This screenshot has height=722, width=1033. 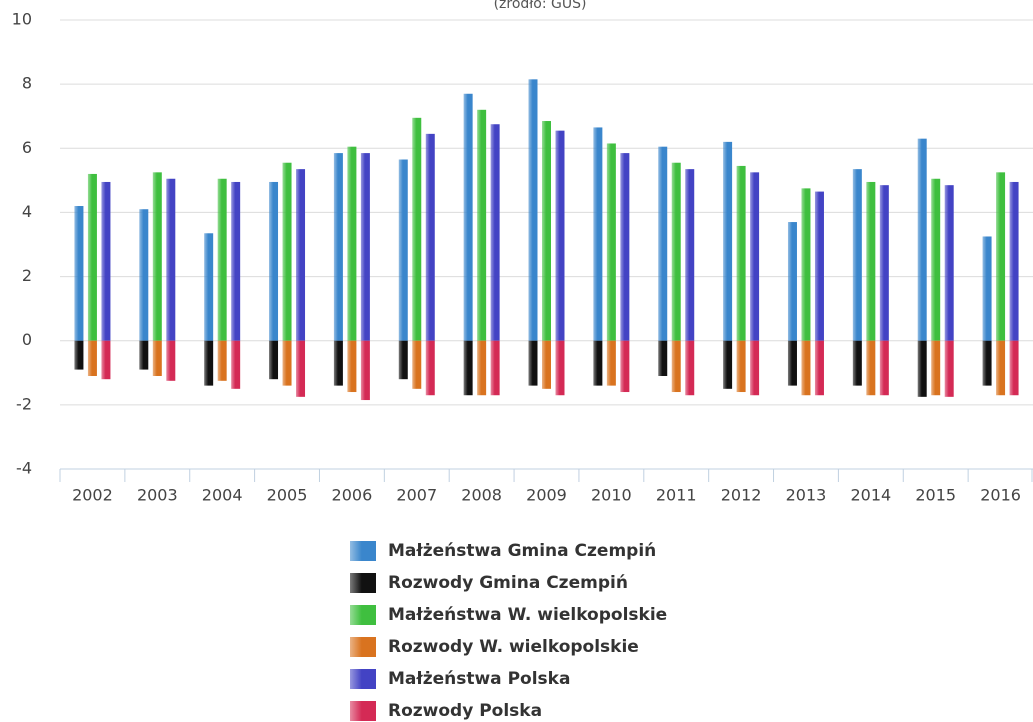 What do you see at coordinates (481, 495) in the screenshot?
I see `x-tick-label: 2008` at bounding box center [481, 495].